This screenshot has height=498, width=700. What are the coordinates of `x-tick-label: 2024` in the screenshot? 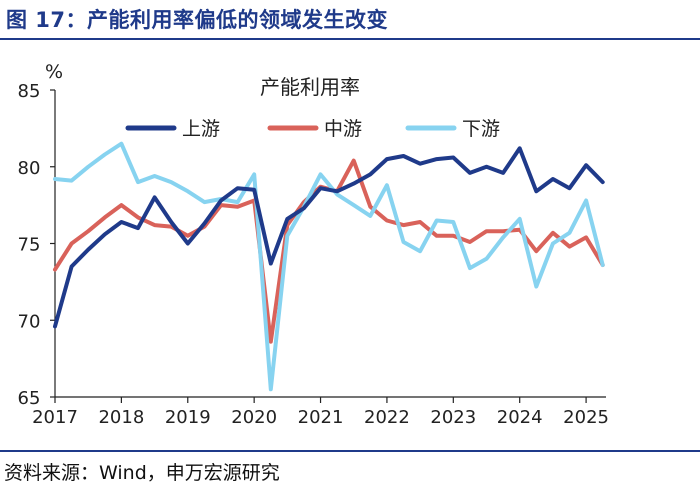 It's located at (520, 417).